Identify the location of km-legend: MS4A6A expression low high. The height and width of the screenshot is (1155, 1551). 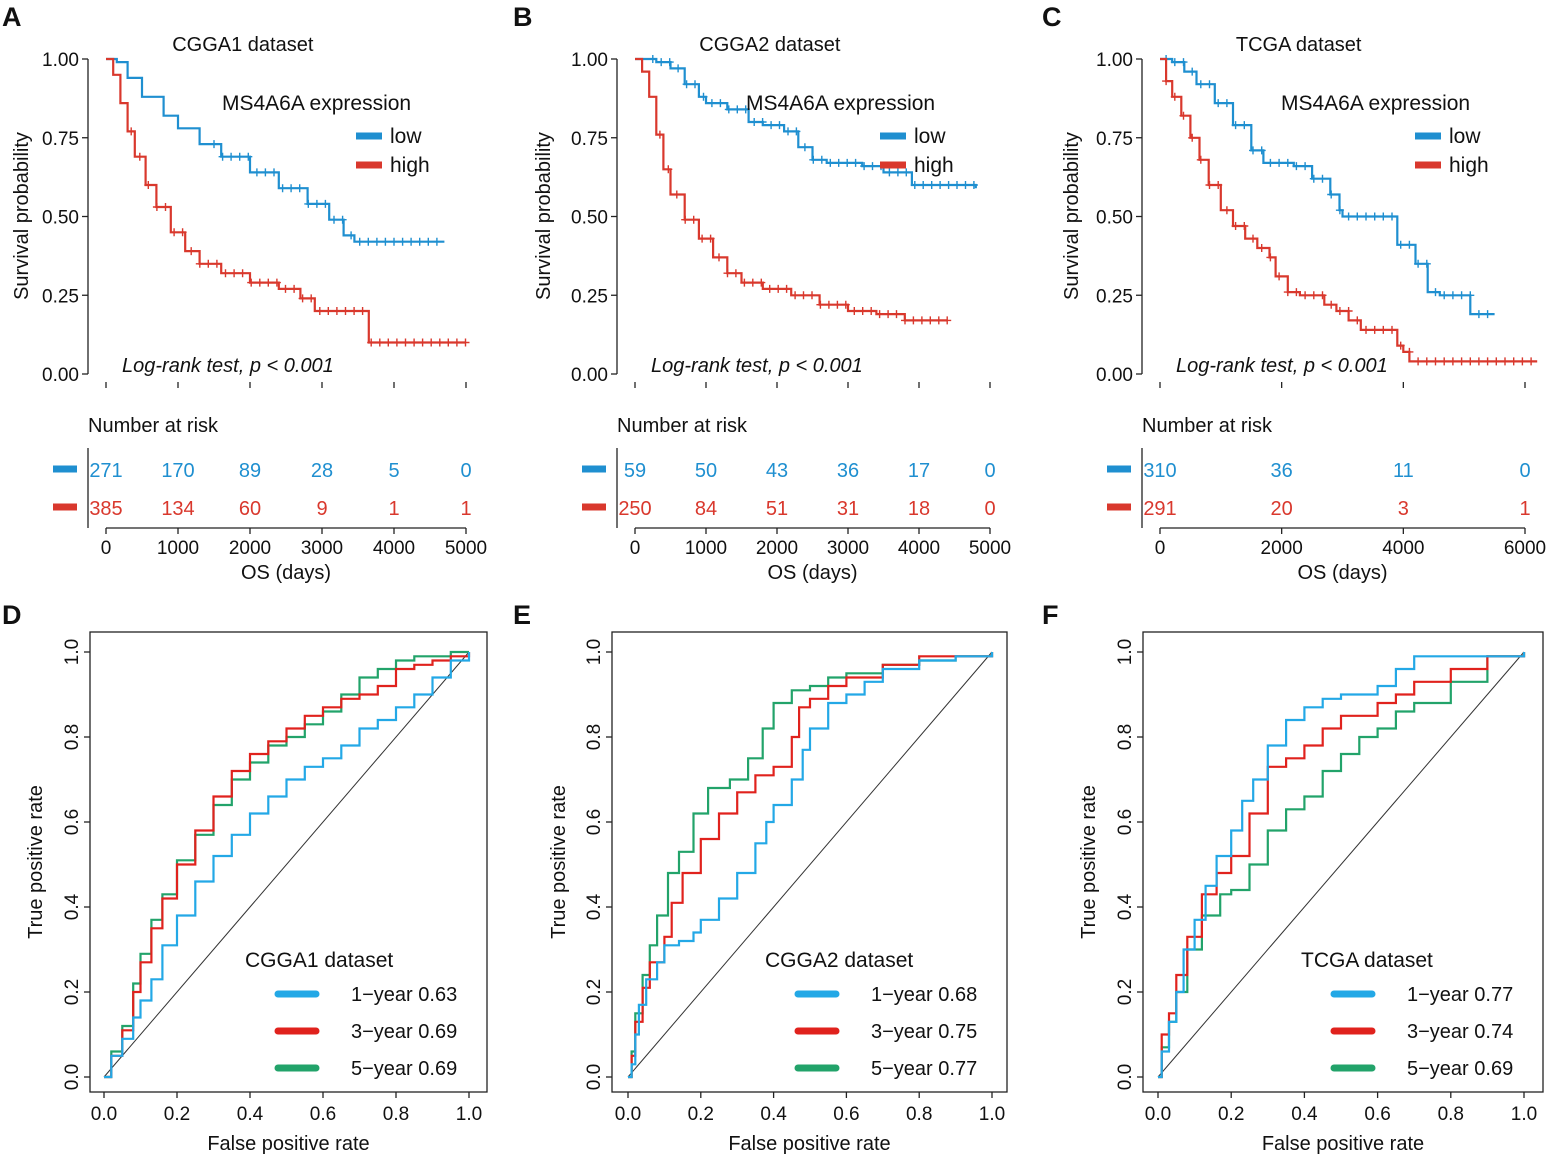
(326, 134).